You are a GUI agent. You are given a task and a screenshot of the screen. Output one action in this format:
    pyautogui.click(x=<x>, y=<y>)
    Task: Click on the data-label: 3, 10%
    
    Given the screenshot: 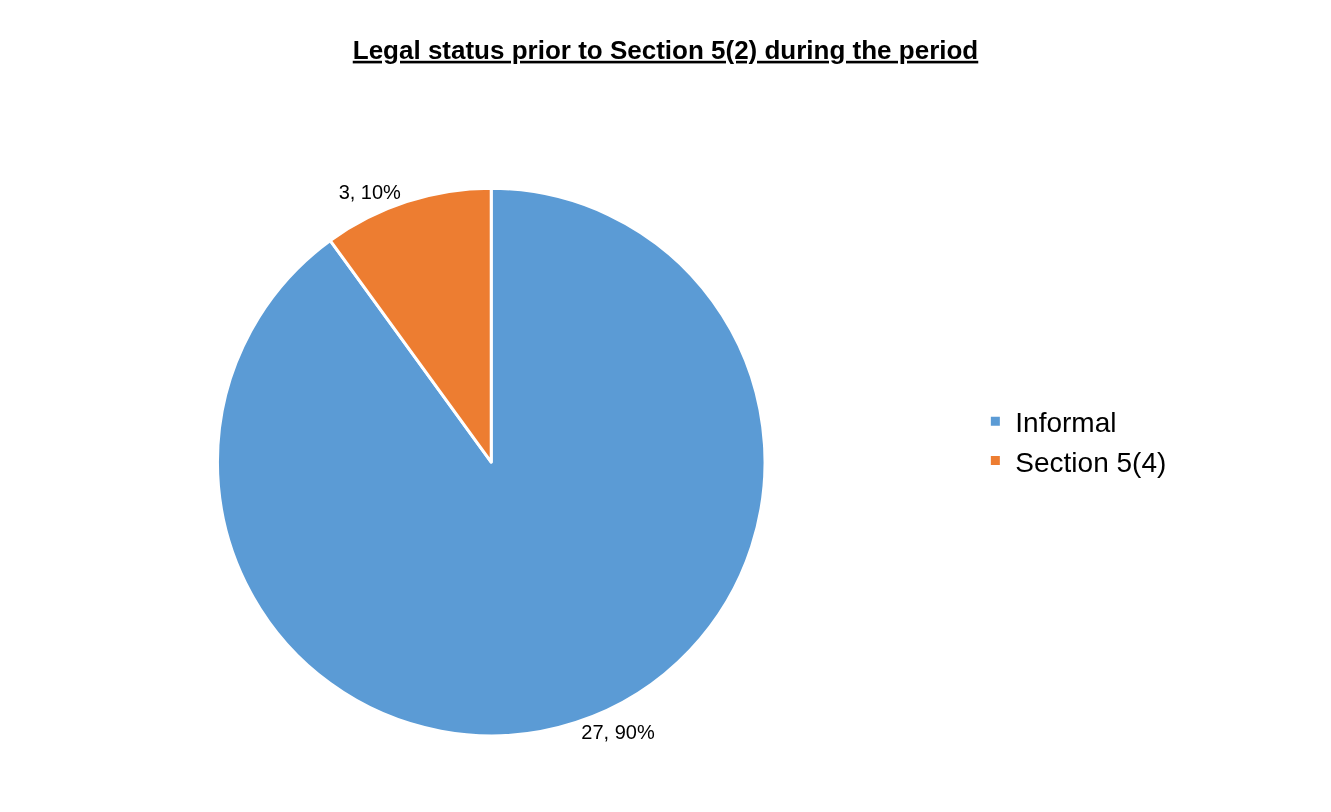 What is the action you would take?
    pyautogui.click(x=370, y=191)
    